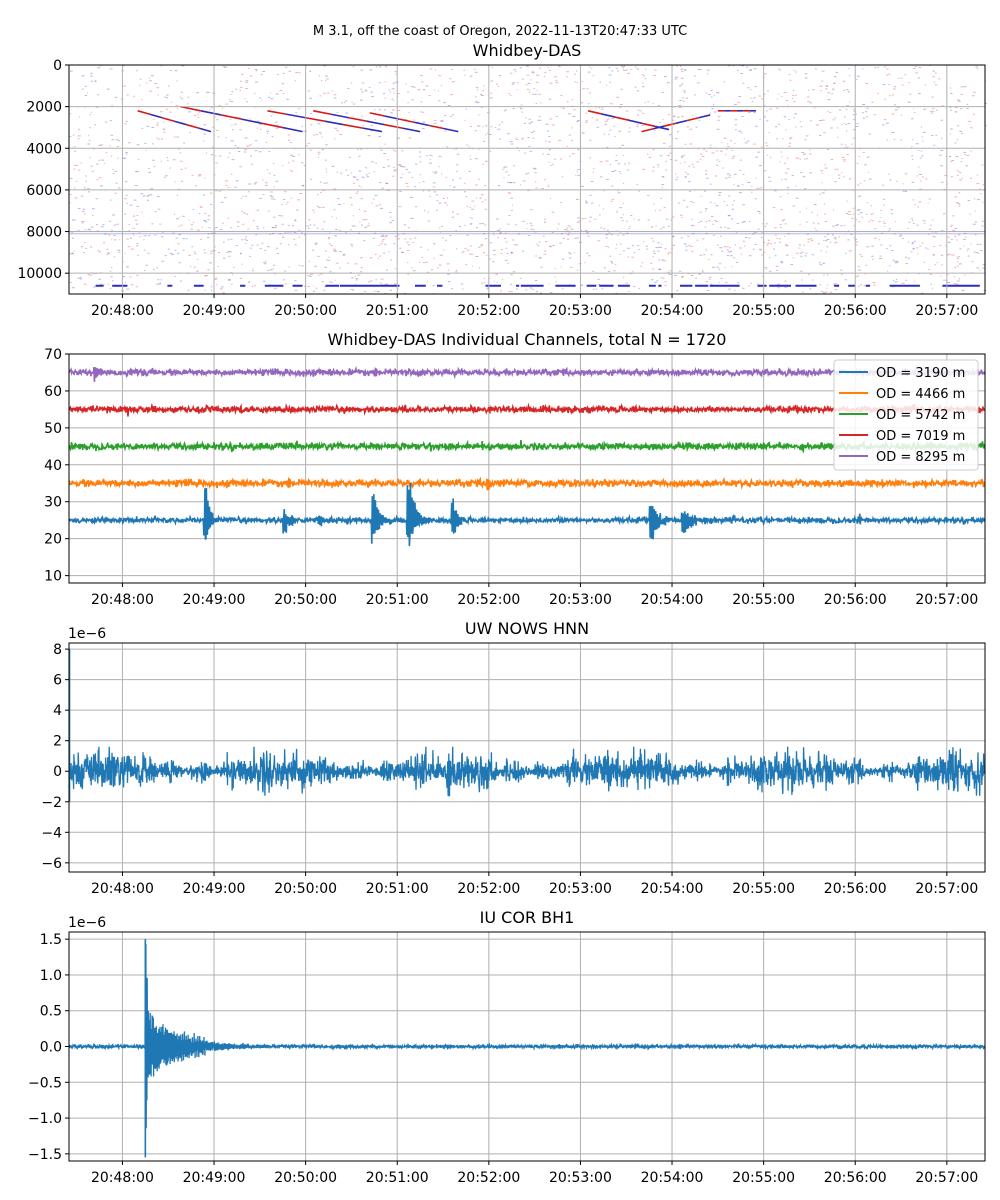  Describe the element at coordinates (57, 742) in the screenshot. I see `nows-ytick-label: 2` at that location.